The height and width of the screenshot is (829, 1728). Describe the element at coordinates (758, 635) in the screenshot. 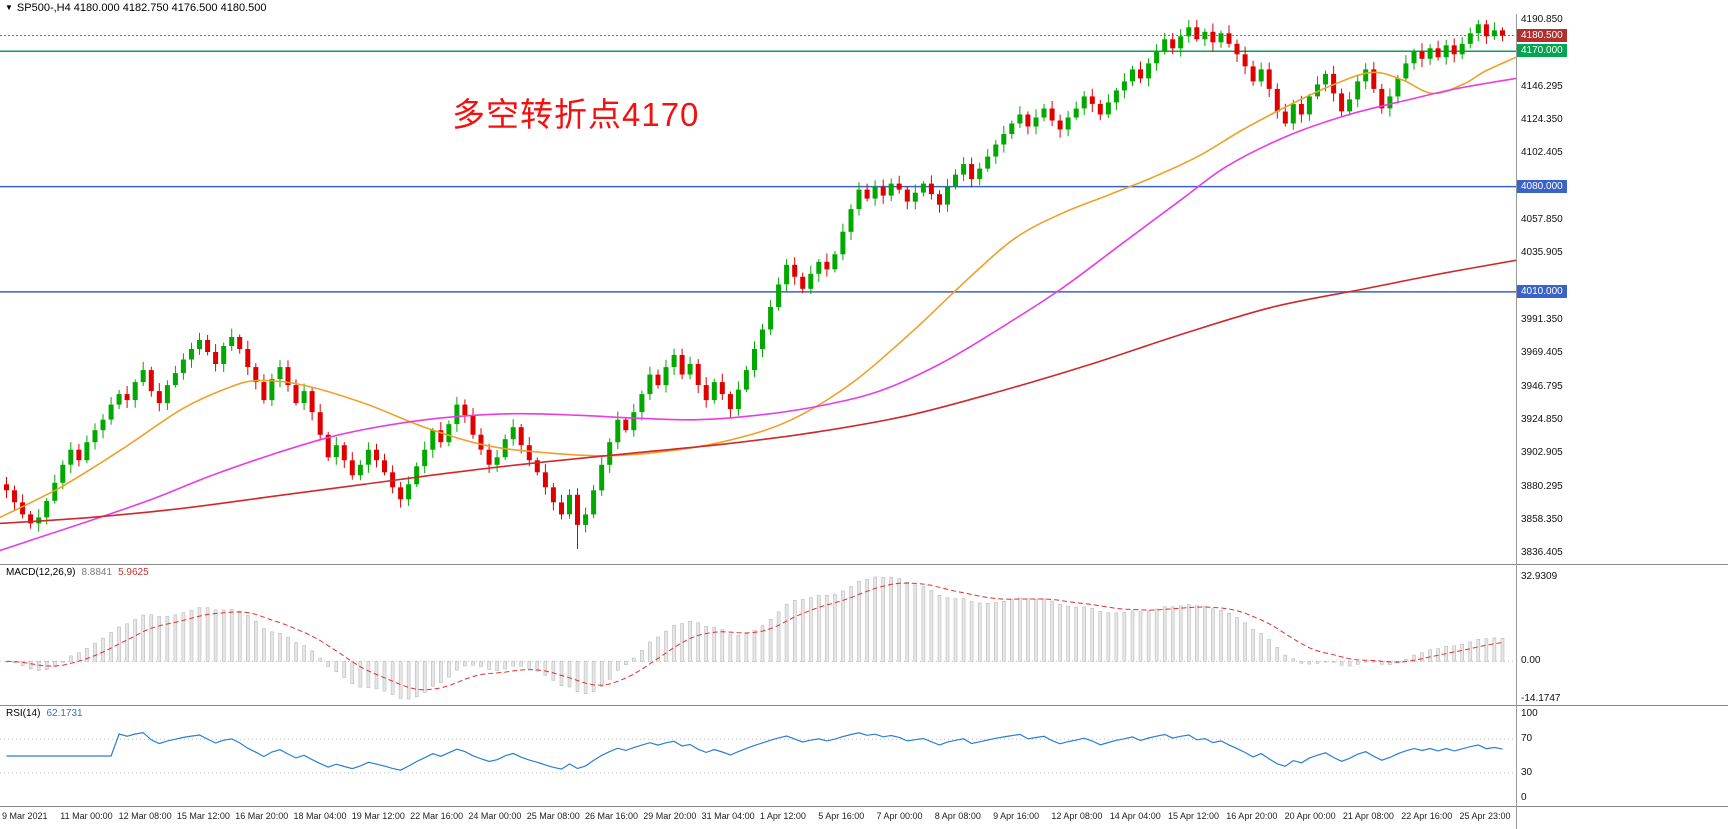

I see `macd-panel-svg` at that location.